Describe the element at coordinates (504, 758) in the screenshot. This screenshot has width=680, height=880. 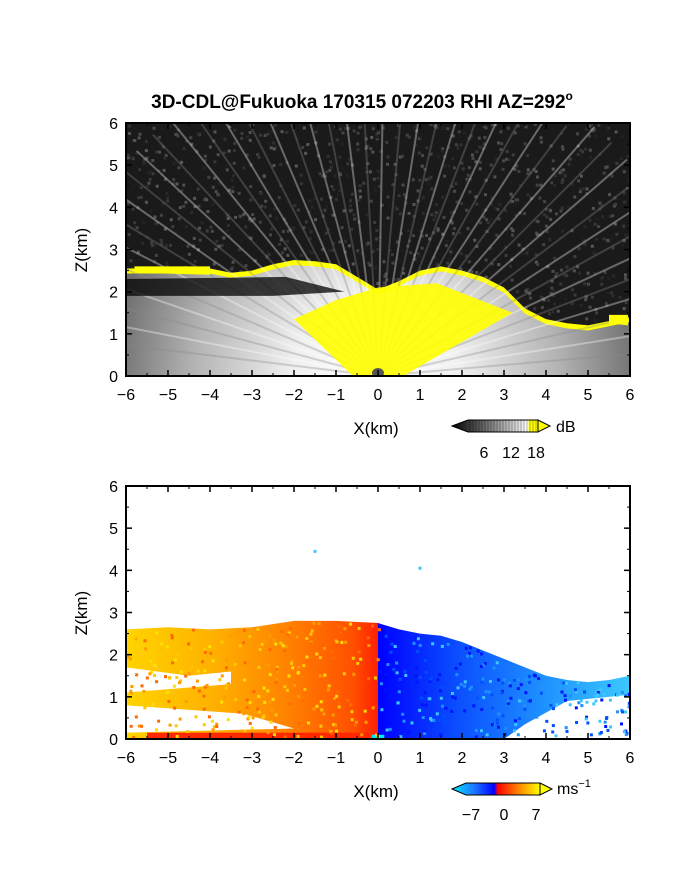
I see `x-tick-label: 3` at that location.